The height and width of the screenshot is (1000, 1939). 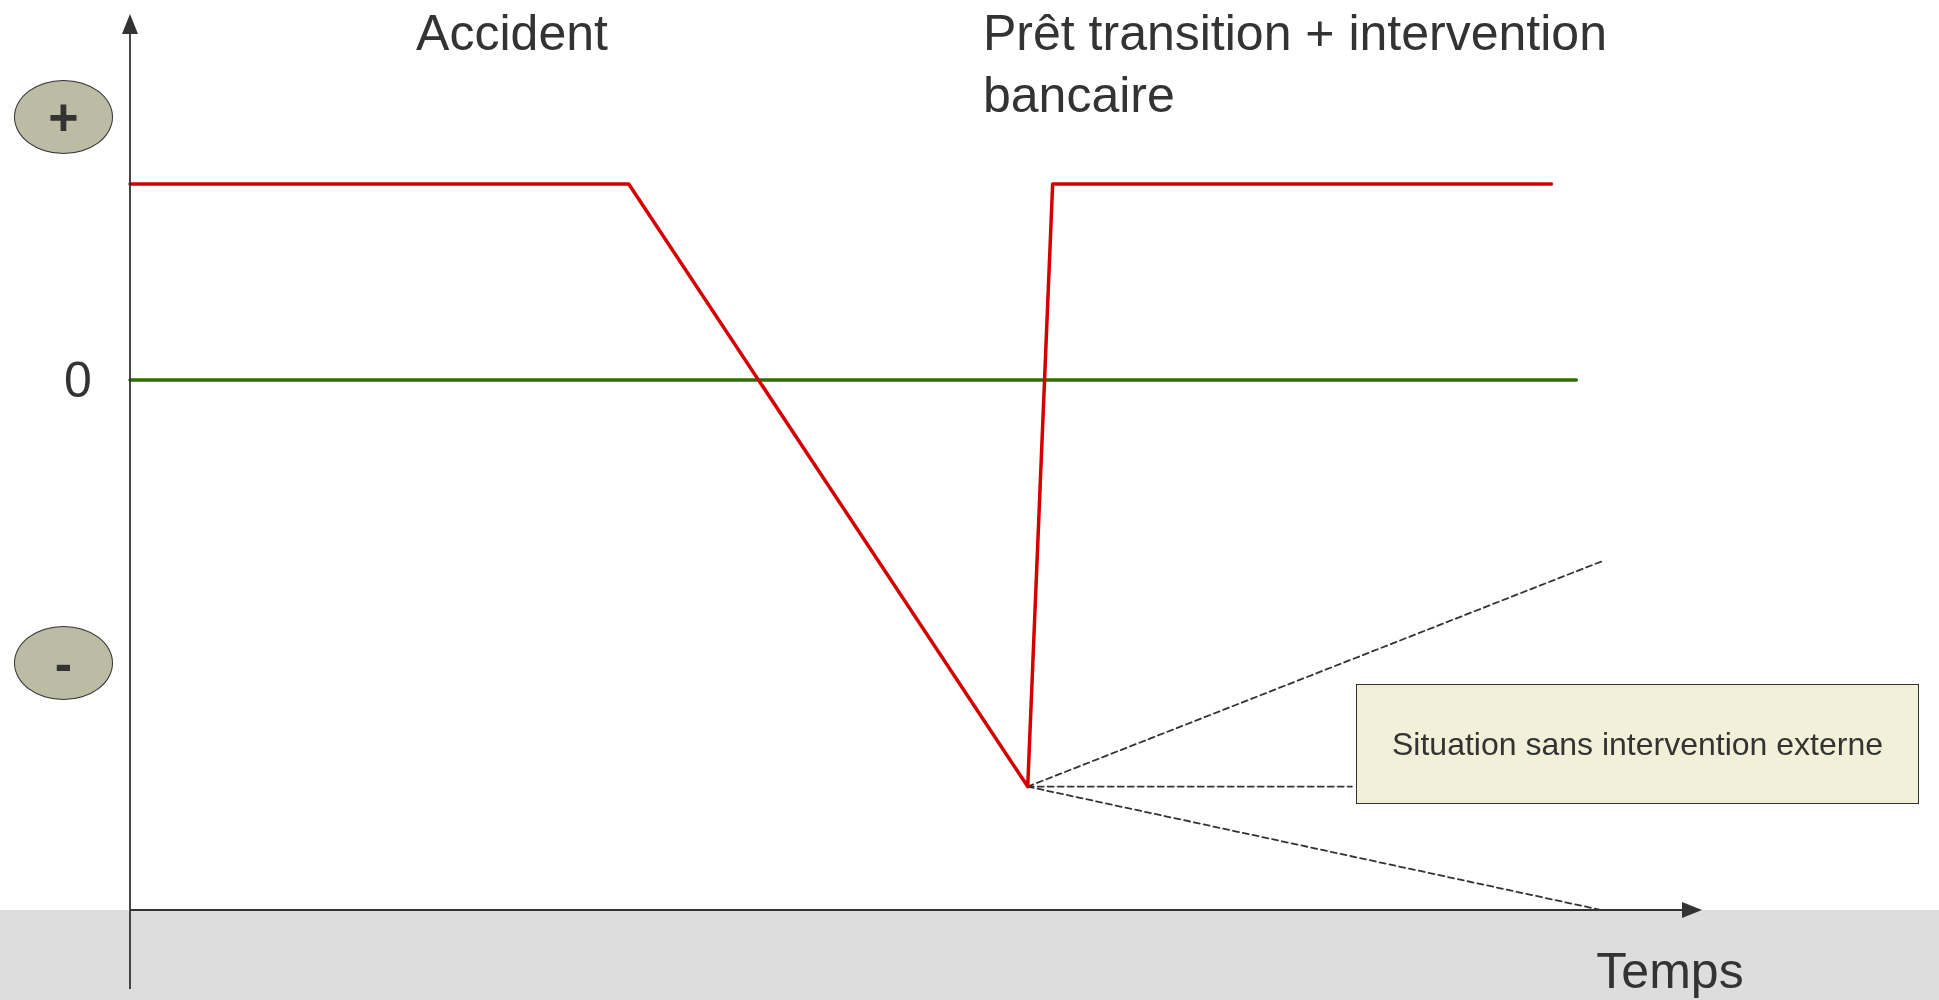 What do you see at coordinates (1295, 64) in the screenshot?
I see `text: Prêt transition + intervention bancaire` at bounding box center [1295, 64].